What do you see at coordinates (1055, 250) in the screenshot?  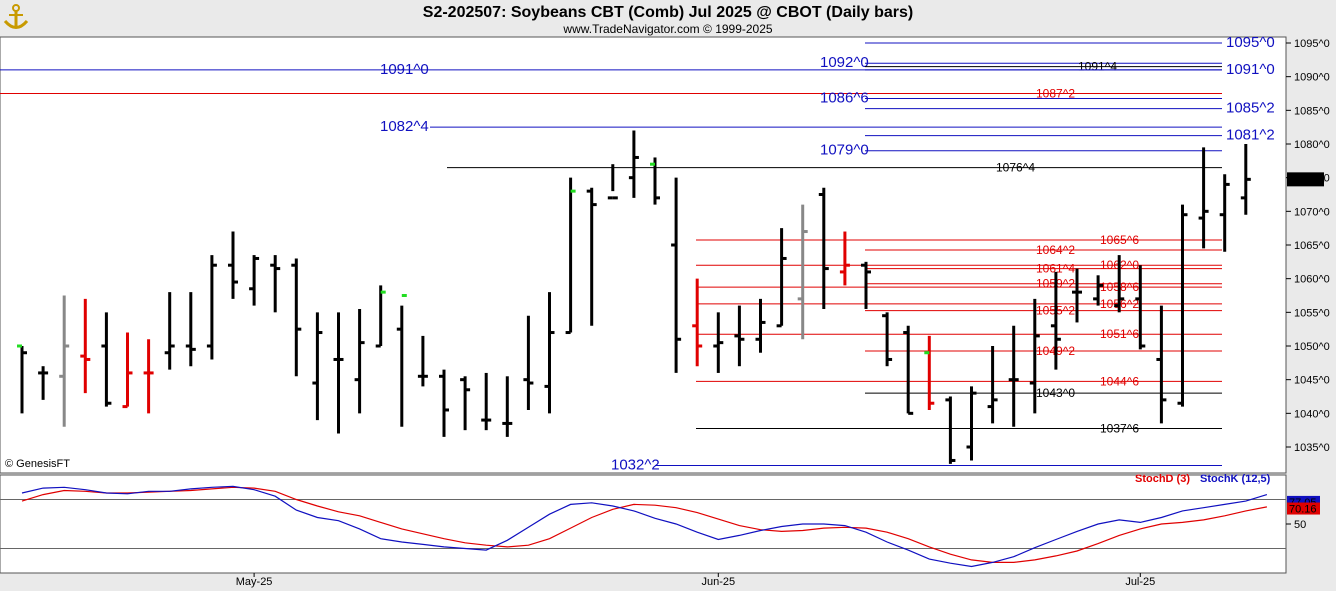 I see `level-label: 1064^2` at bounding box center [1055, 250].